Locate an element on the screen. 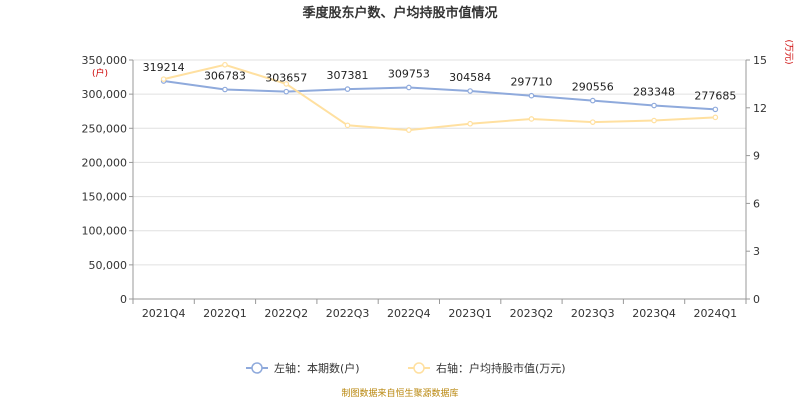 The width and height of the screenshot is (800, 400). x-tick-label: 2021Q4 is located at coordinates (164, 313).